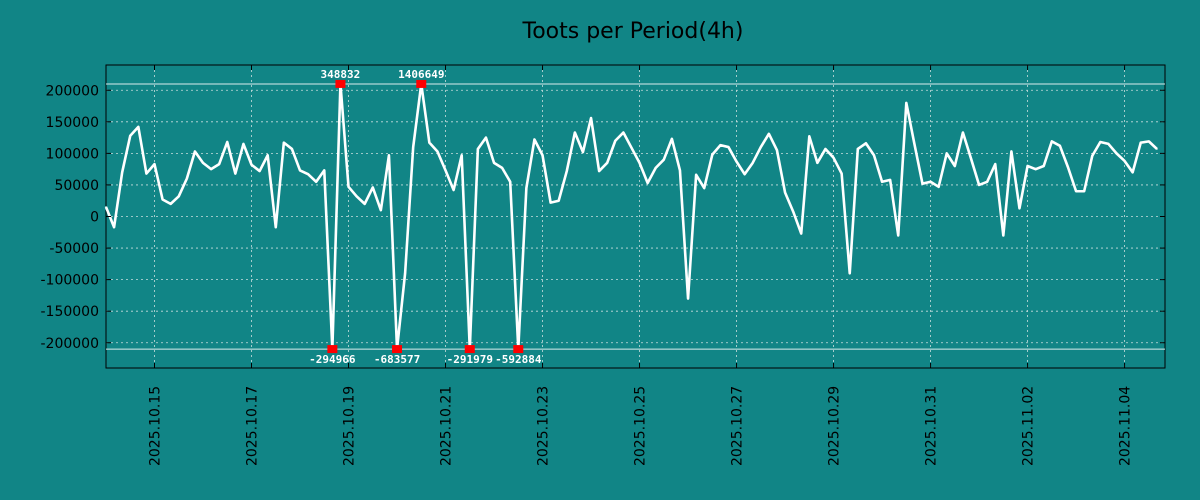 This screenshot has width=1200, height=500. Describe the element at coordinates (350, 426) in the screenshot. I see `x-tick-label: 2025.10.19` at that location.